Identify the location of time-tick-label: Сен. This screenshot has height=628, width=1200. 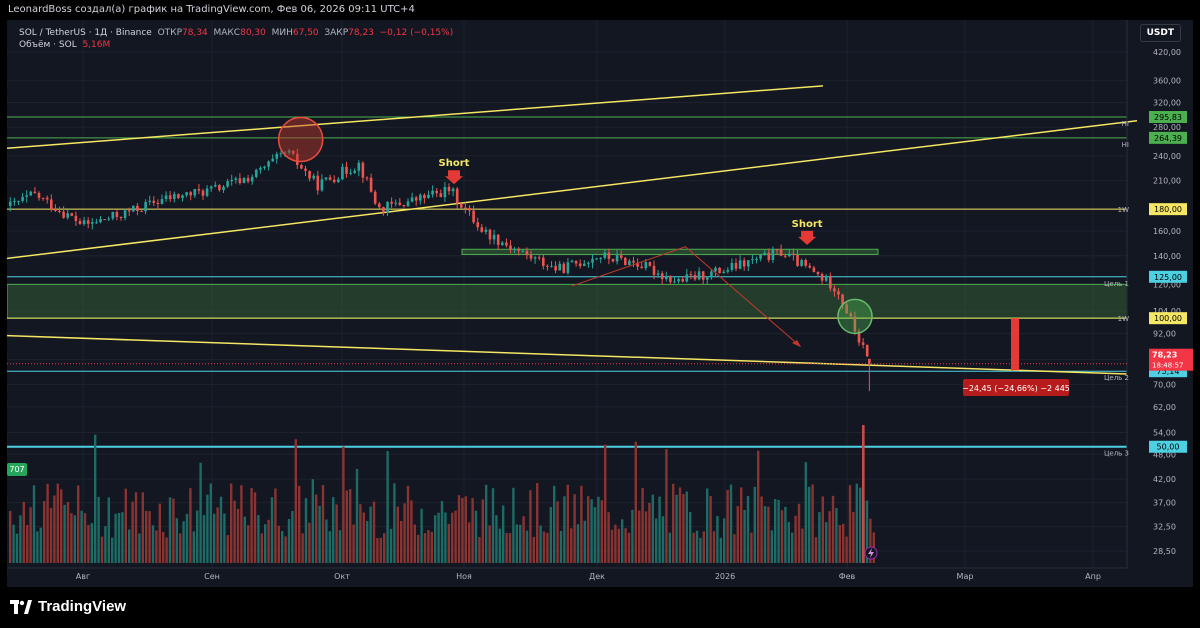
(212, 576).